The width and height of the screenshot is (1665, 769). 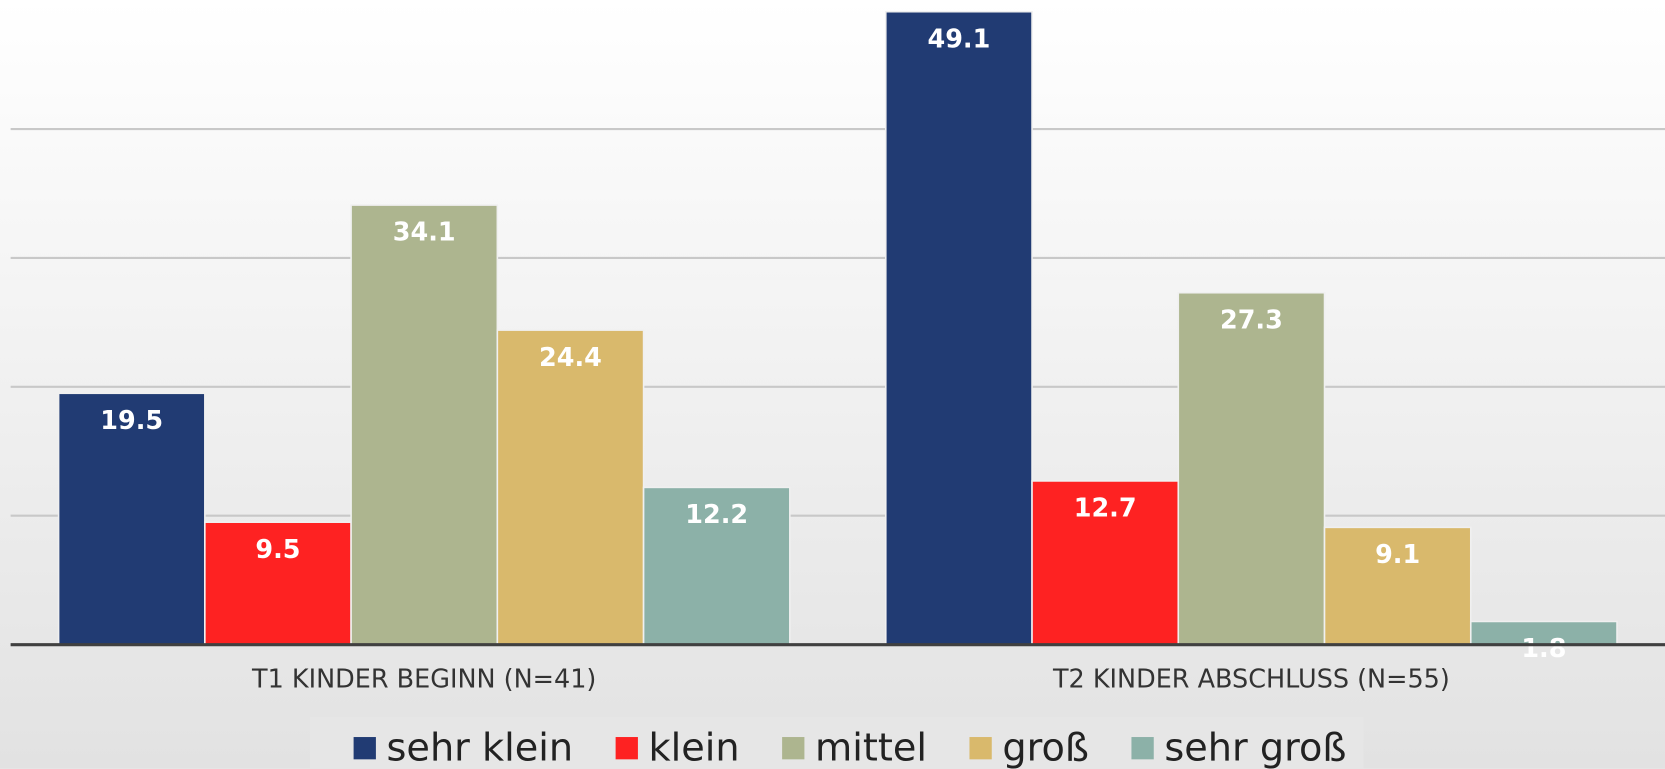 I want to click on data-label: 12.2, so click(x=716, y=515).